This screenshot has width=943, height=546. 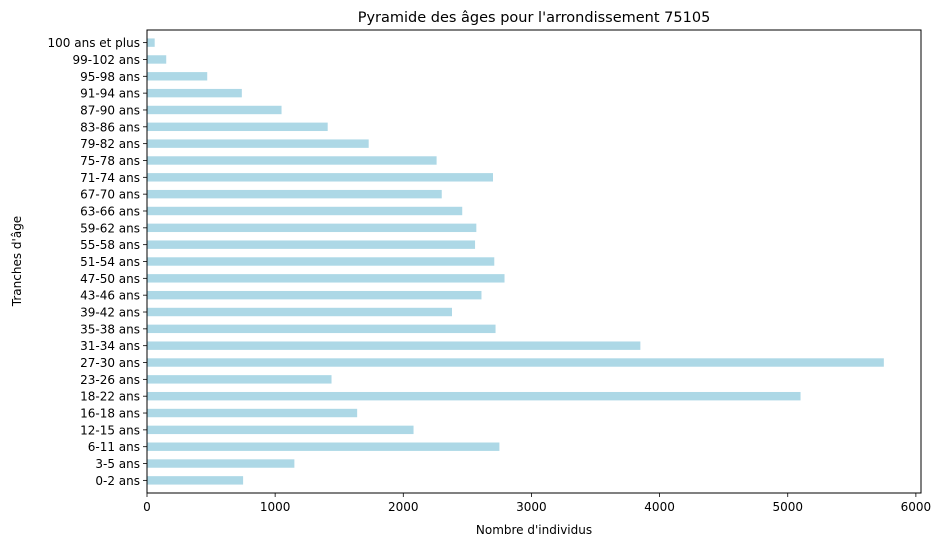 I want to click on y-tick-label: 43-46 ans, so click(x=110, y=296).